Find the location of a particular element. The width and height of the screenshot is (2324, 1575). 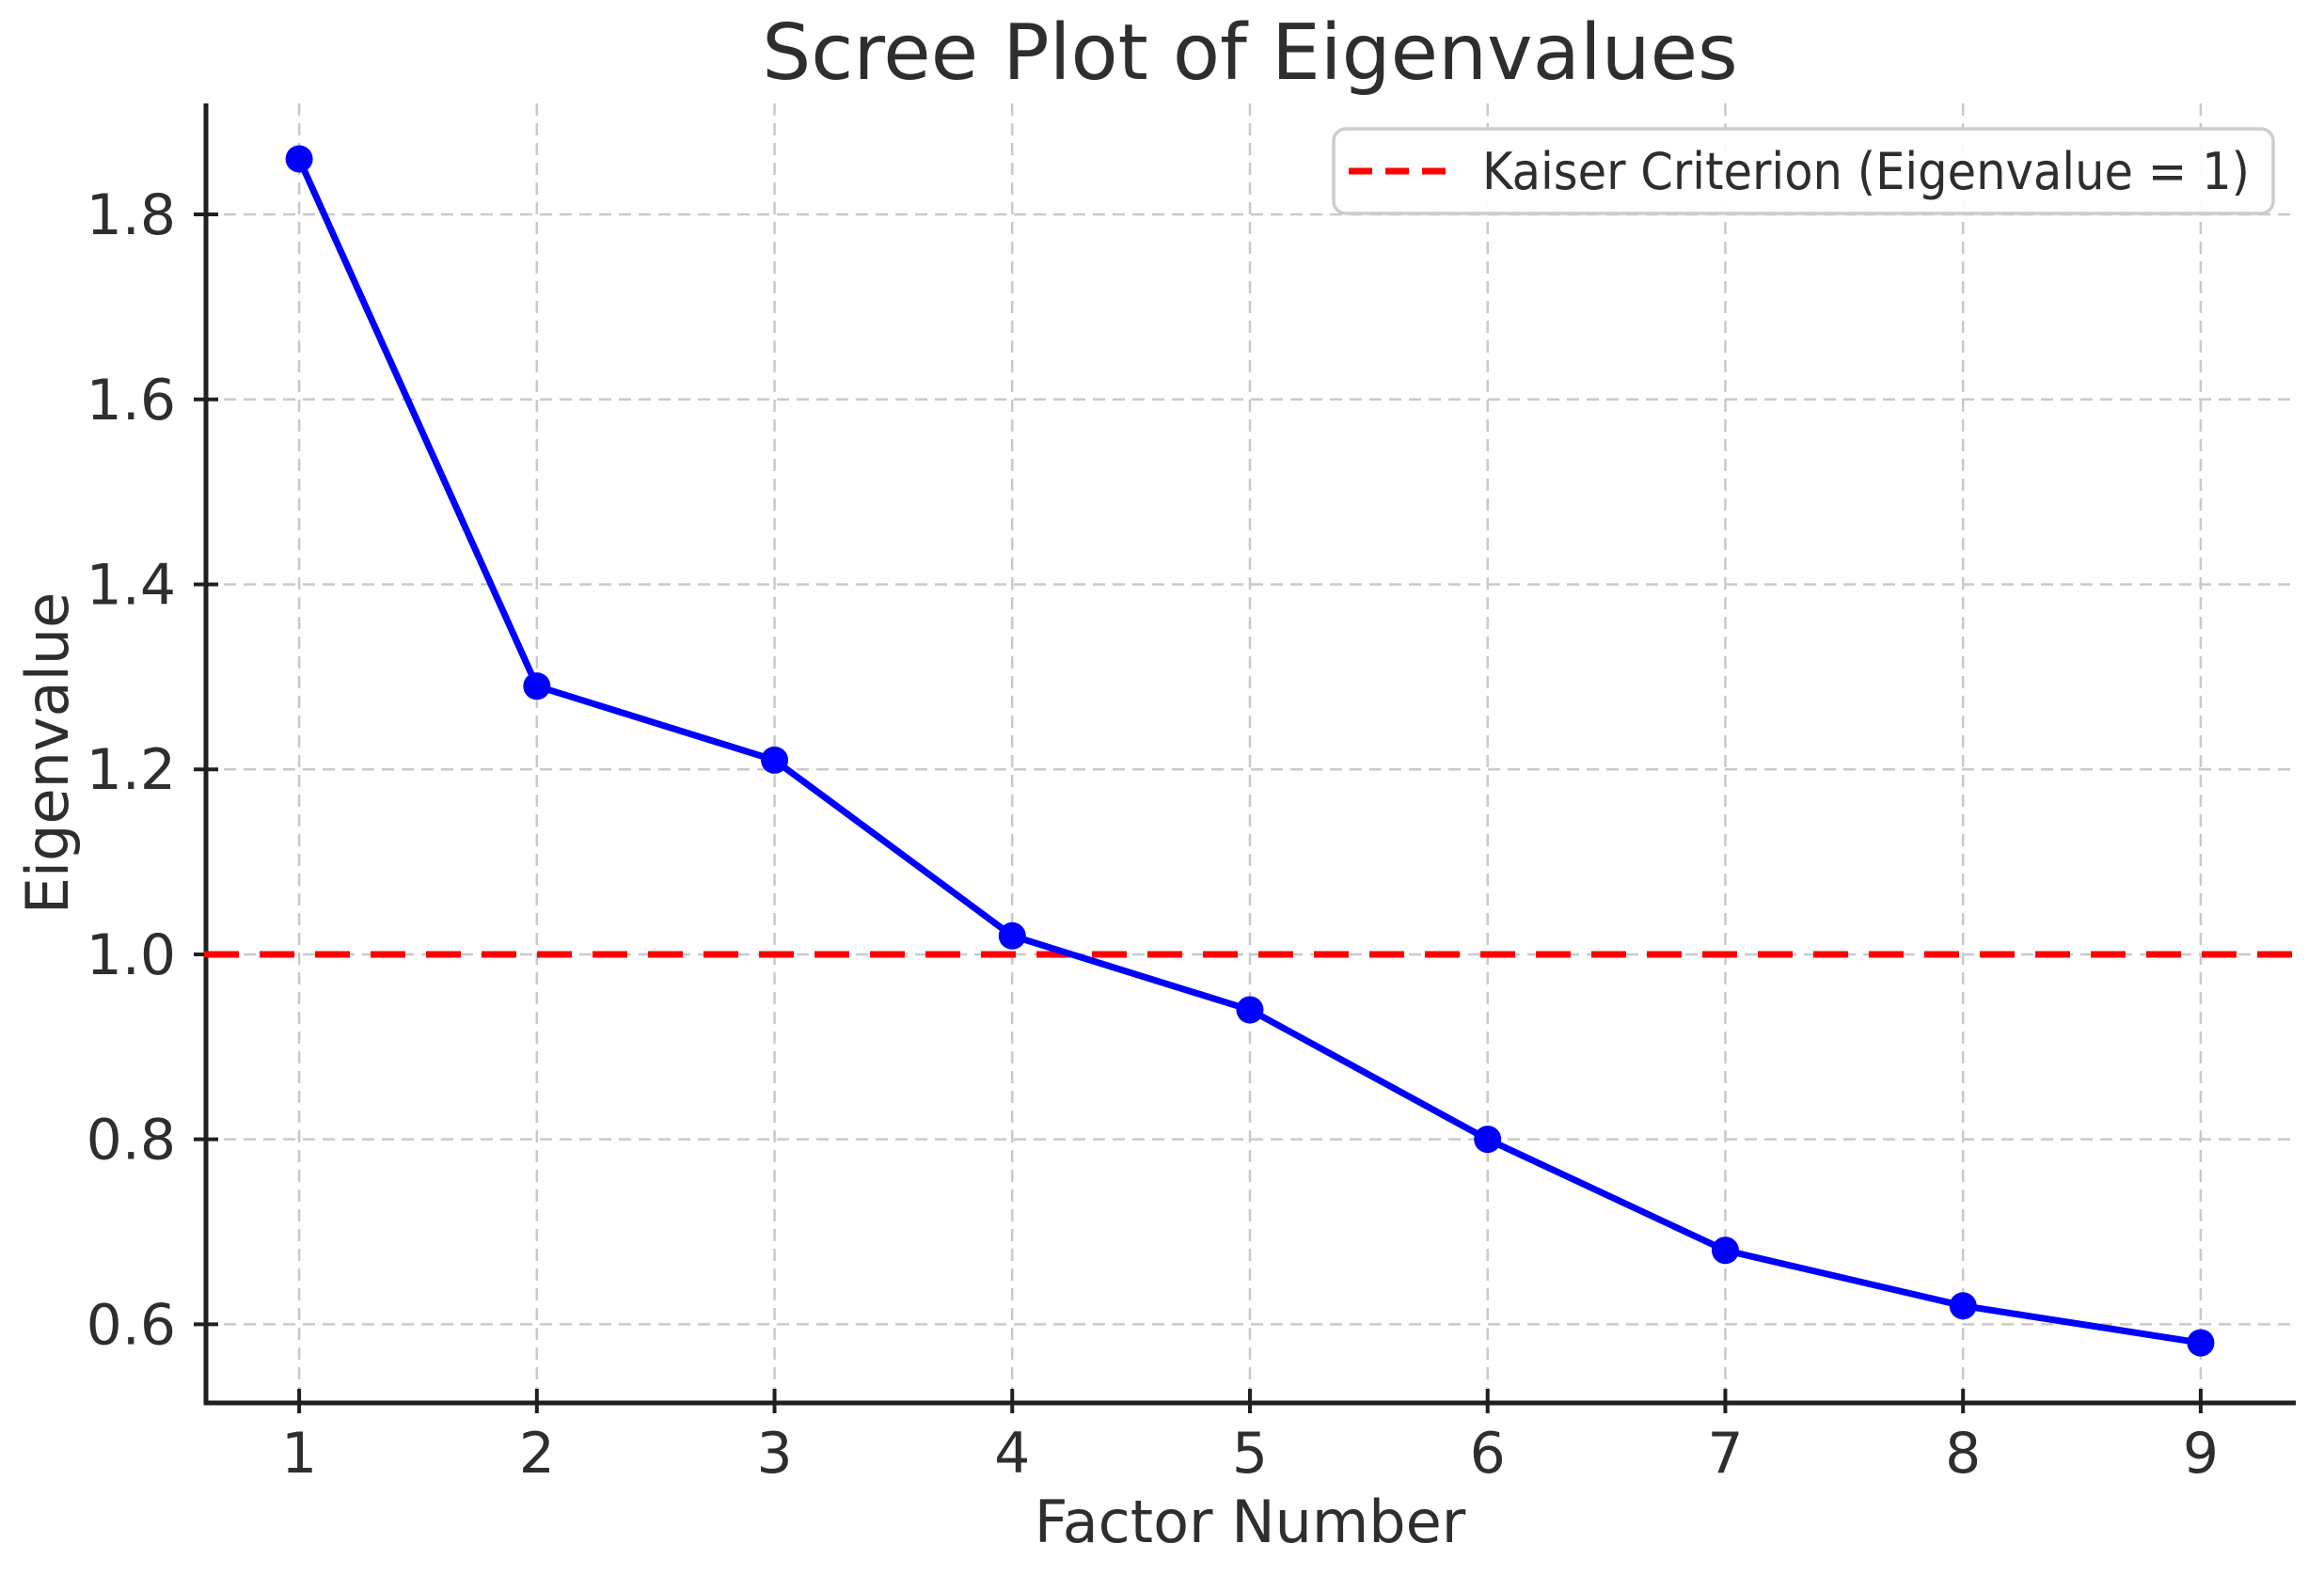

x-tick-label: 4 is located at coordinates (1012, 1454).